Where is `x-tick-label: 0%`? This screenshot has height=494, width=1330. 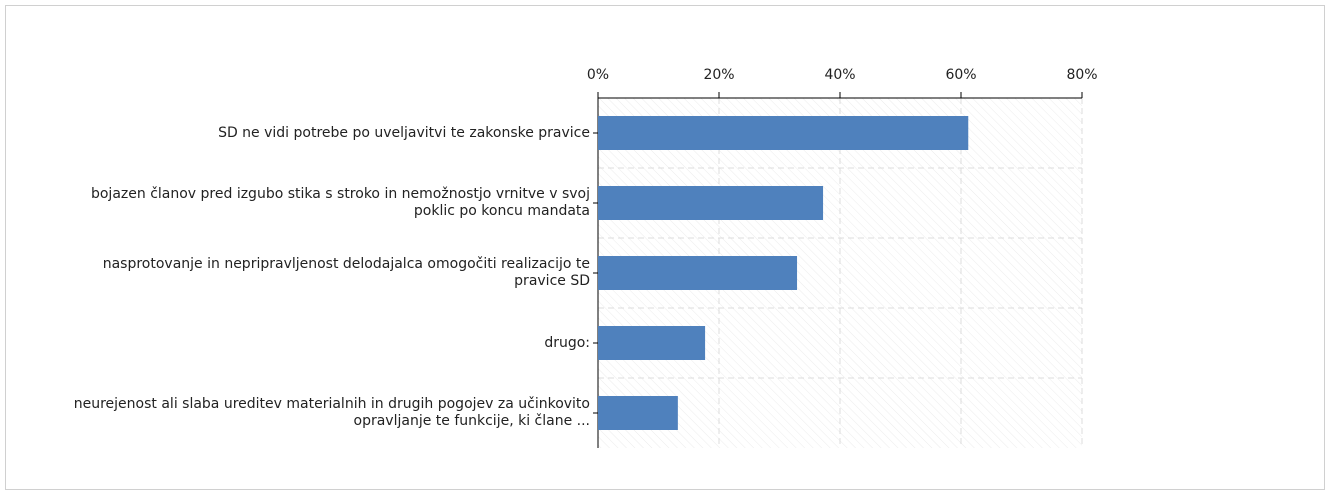 x-tick-label: 0% is located at coordinates (598, 75).